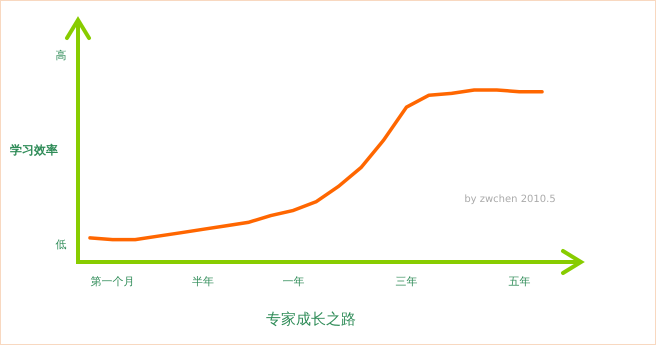 Image resolution: width=656 pixels, height=345 pixels. I want to click on x-tick-label: 第一个月, so click(112, 281).